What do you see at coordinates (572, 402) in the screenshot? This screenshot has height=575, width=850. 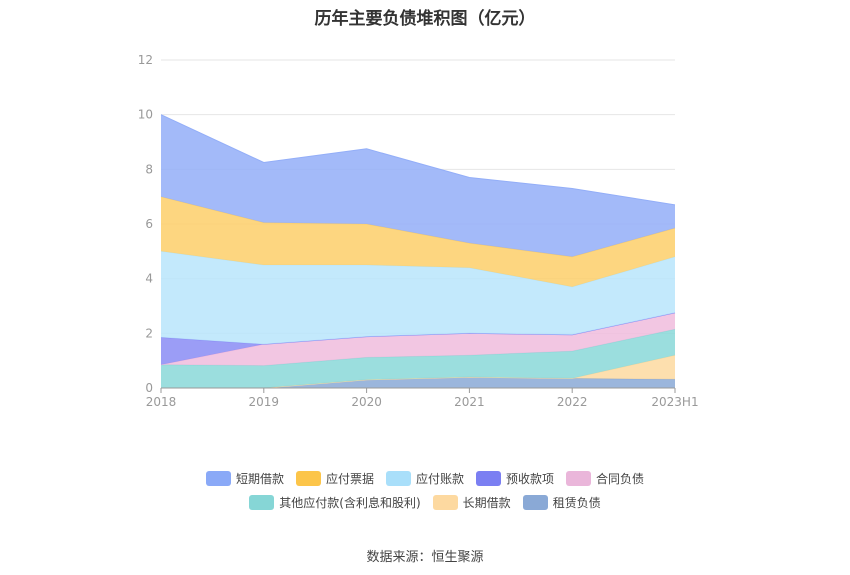 I see `x-tick-label: 2022` at bounding box center [572, 402].